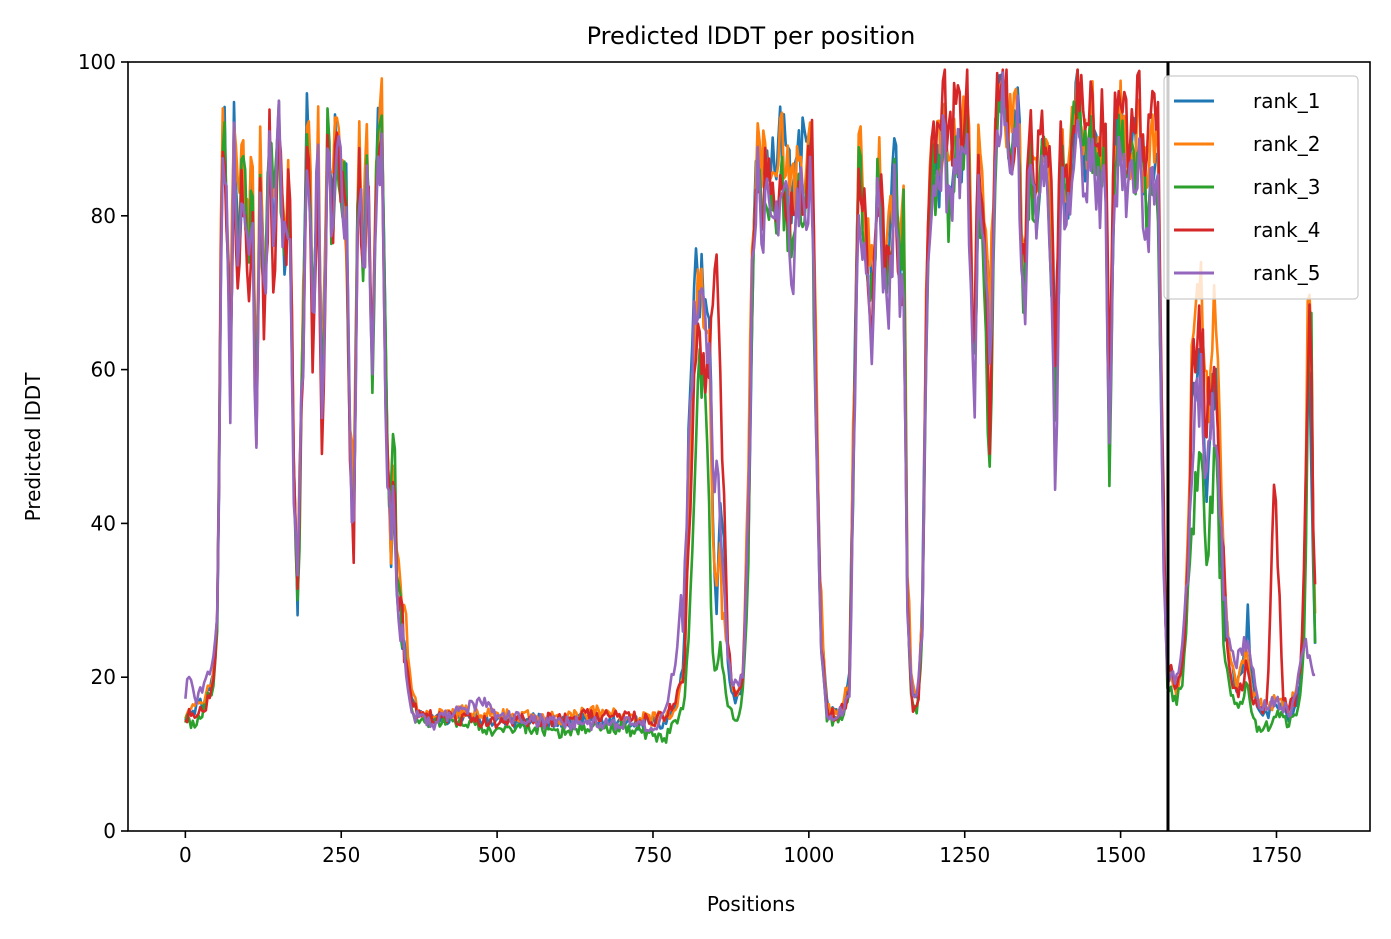 The height and width of the screenshot is (939, 1391). I want to click on y-tick-label: 20, so click(103, 677).